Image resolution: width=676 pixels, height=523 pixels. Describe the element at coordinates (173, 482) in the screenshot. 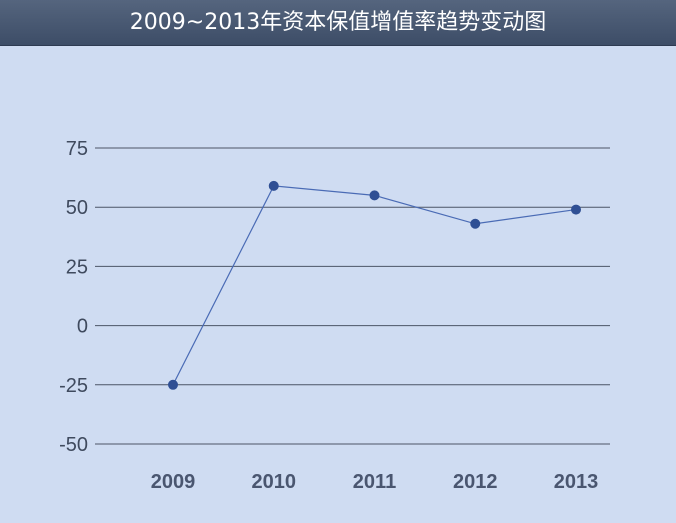

I see `x-tick-label: 2009` at that location.